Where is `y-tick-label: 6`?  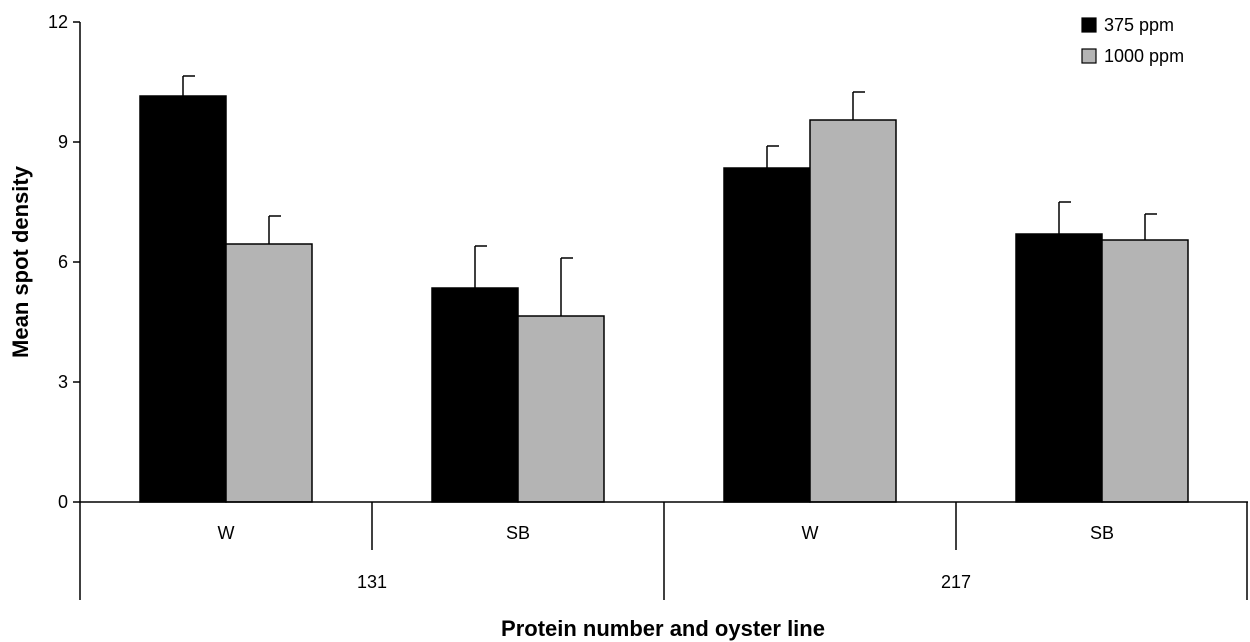
y-tick-label: 6 is located at coordinates (63, 262).